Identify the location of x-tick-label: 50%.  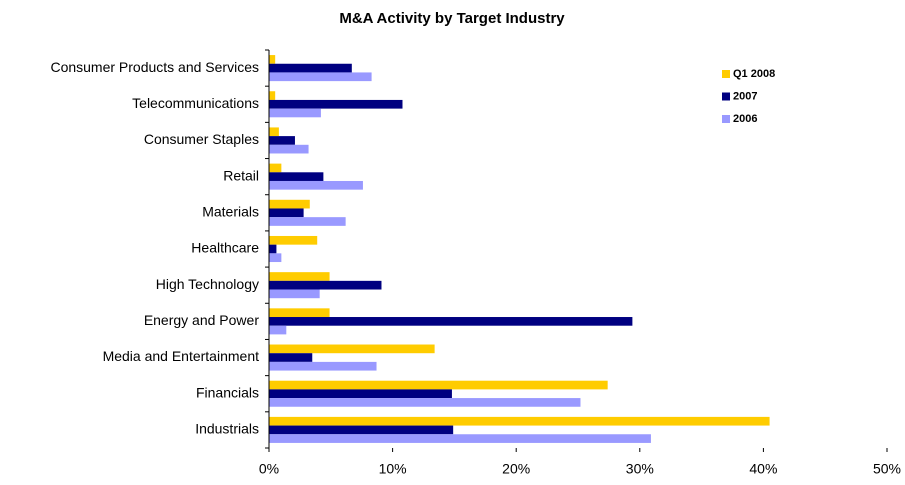
(887, 469).